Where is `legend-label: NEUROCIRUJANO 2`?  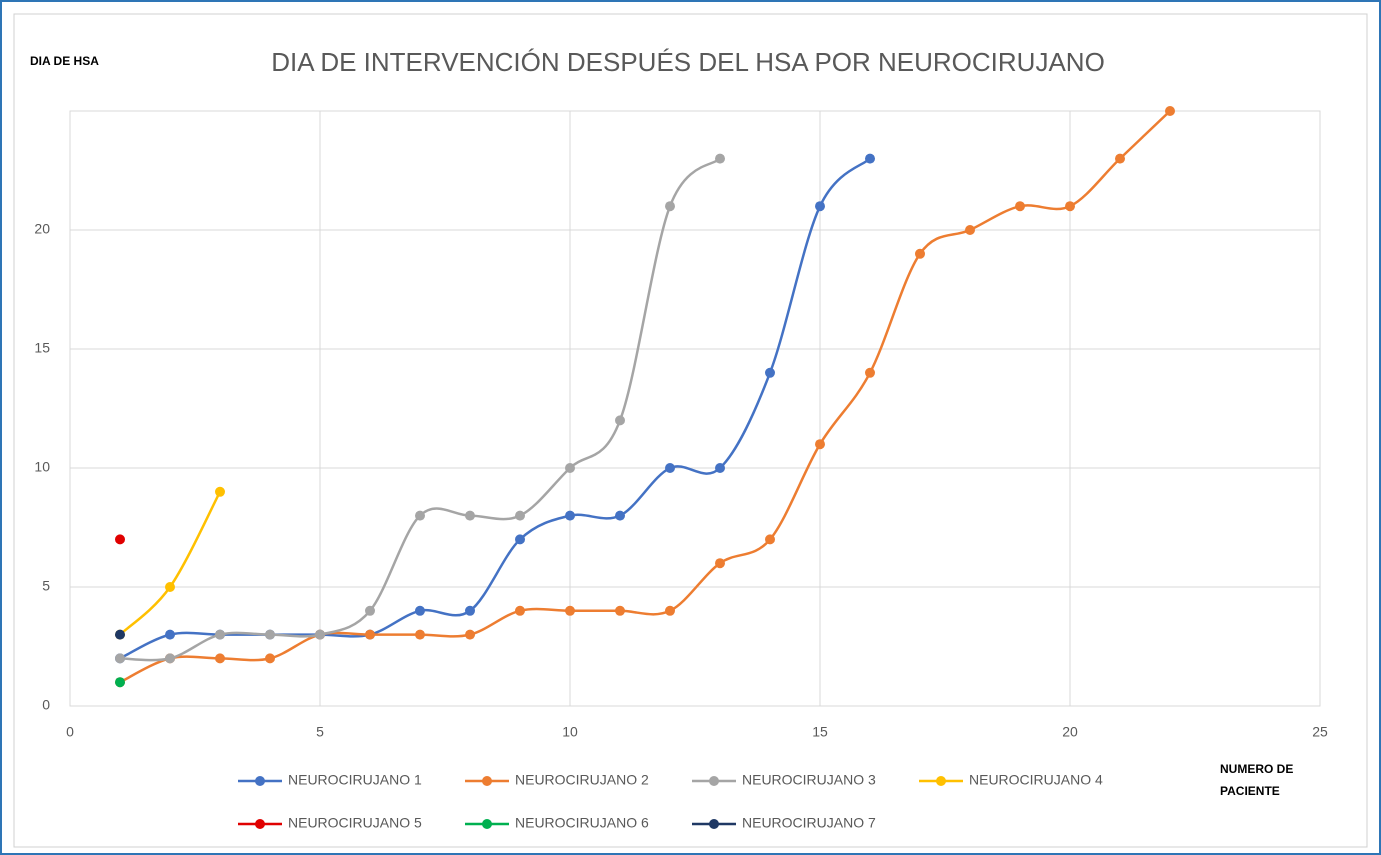 legend-label: NEUROCIRUJANO 2 is located at coordinates (582, 780).